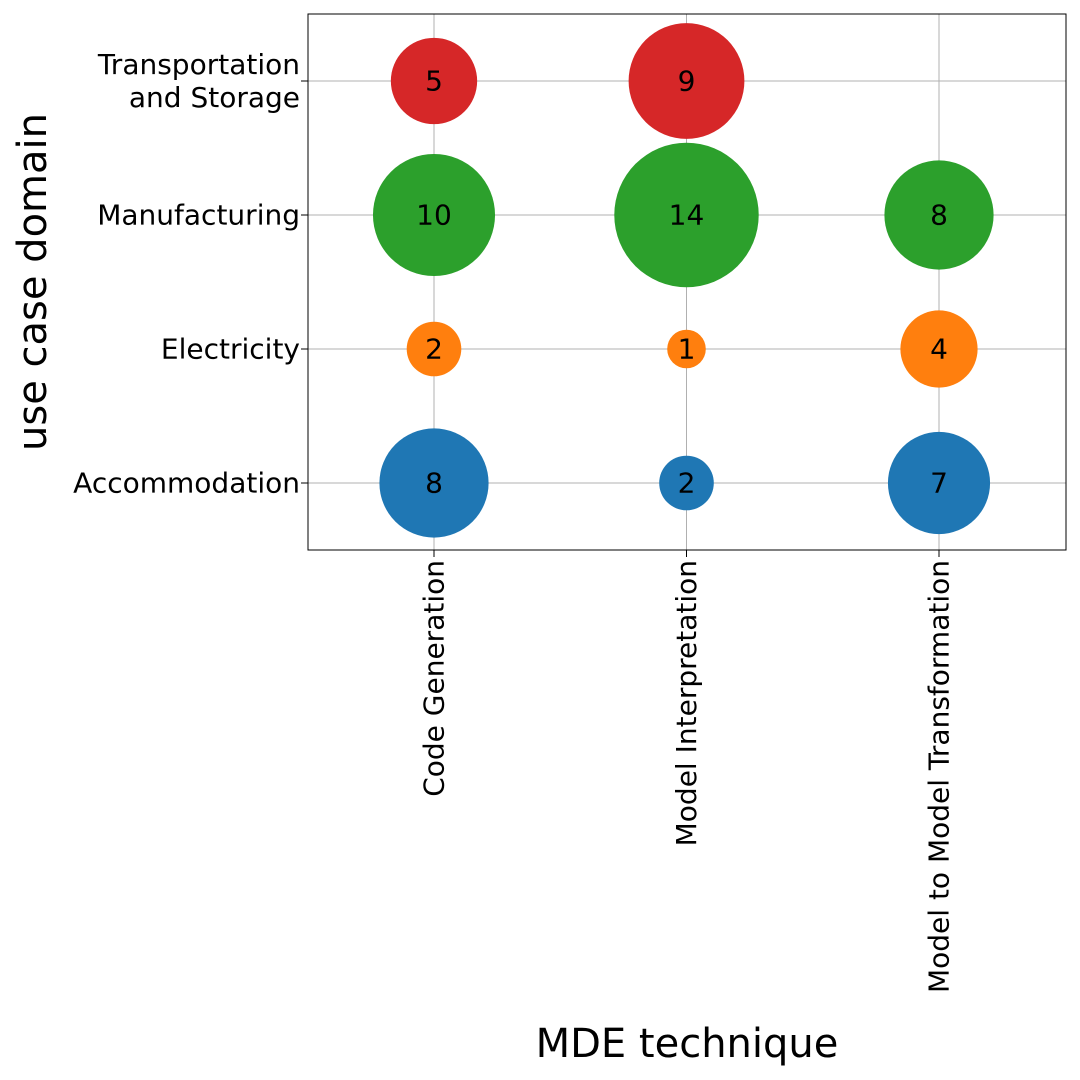 This screenshot has height=1080, width=1080. I want to click on bubble-manufacturing-code-generation, so click(434, 215).